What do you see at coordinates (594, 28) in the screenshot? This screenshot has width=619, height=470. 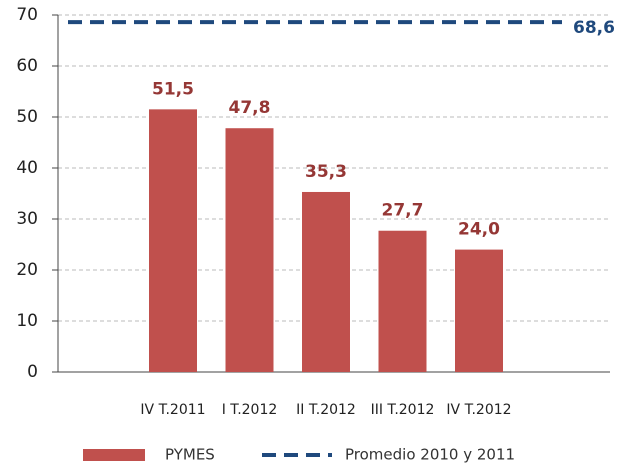 I see `reference-label: 68,6` at bounding box center [594, 28].